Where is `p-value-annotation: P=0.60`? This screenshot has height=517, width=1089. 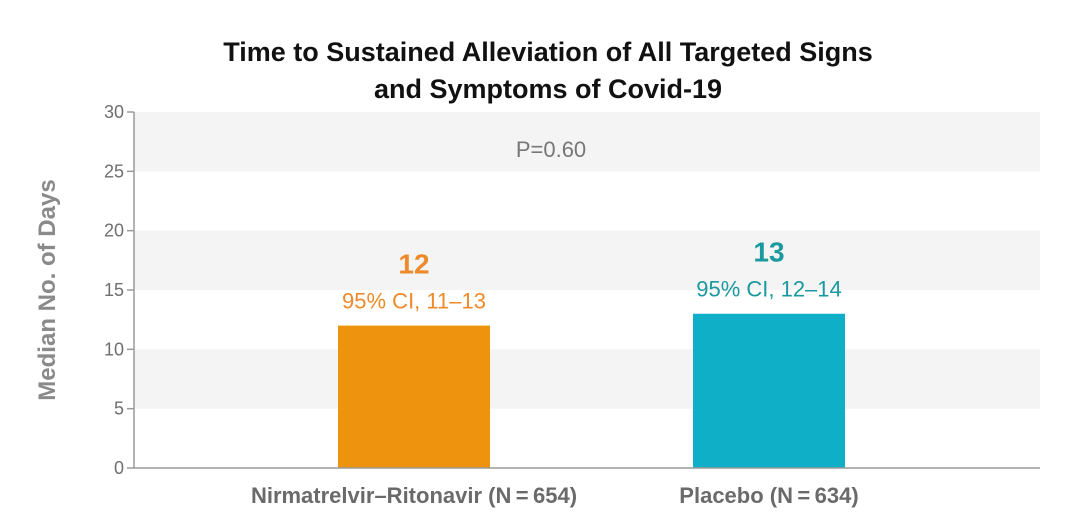
p-value-annotation: P=0.60 is located at coordinates (551, 149).